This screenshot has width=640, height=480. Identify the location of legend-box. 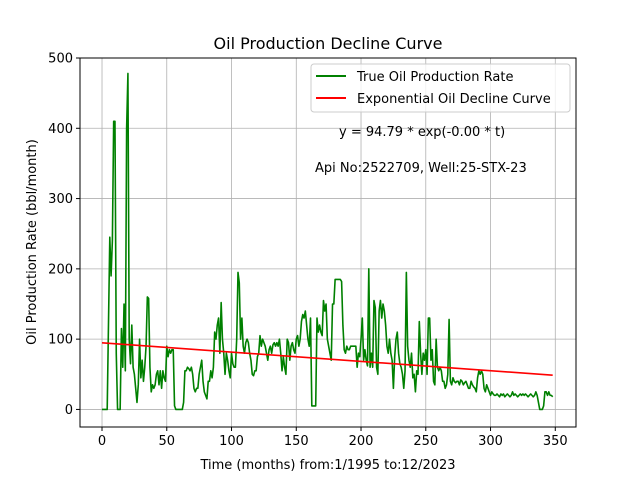
(440, 88).